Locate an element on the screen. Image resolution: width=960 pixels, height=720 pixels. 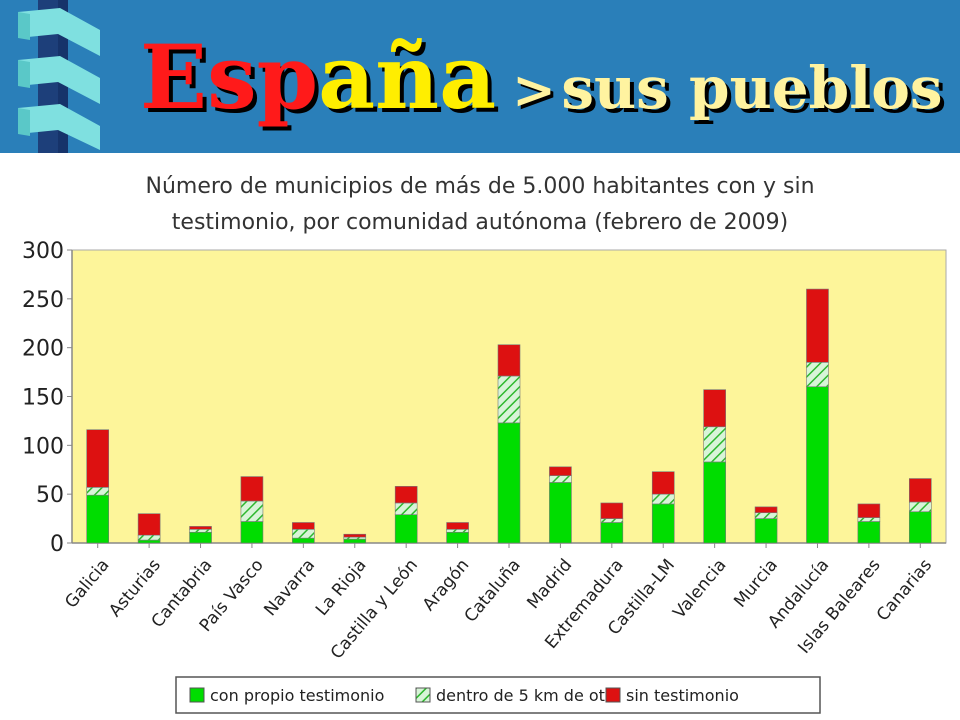
y-tick-label: 200 is located at coordinates (43, 349).